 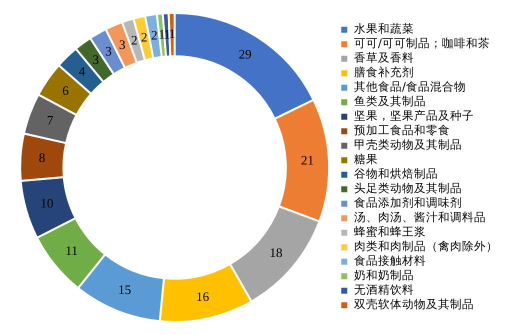 What do you see at coordinates (390, 261) in the screenshot?
I see `legend-label: 食品接触材料` at bounding box center [390, 261].